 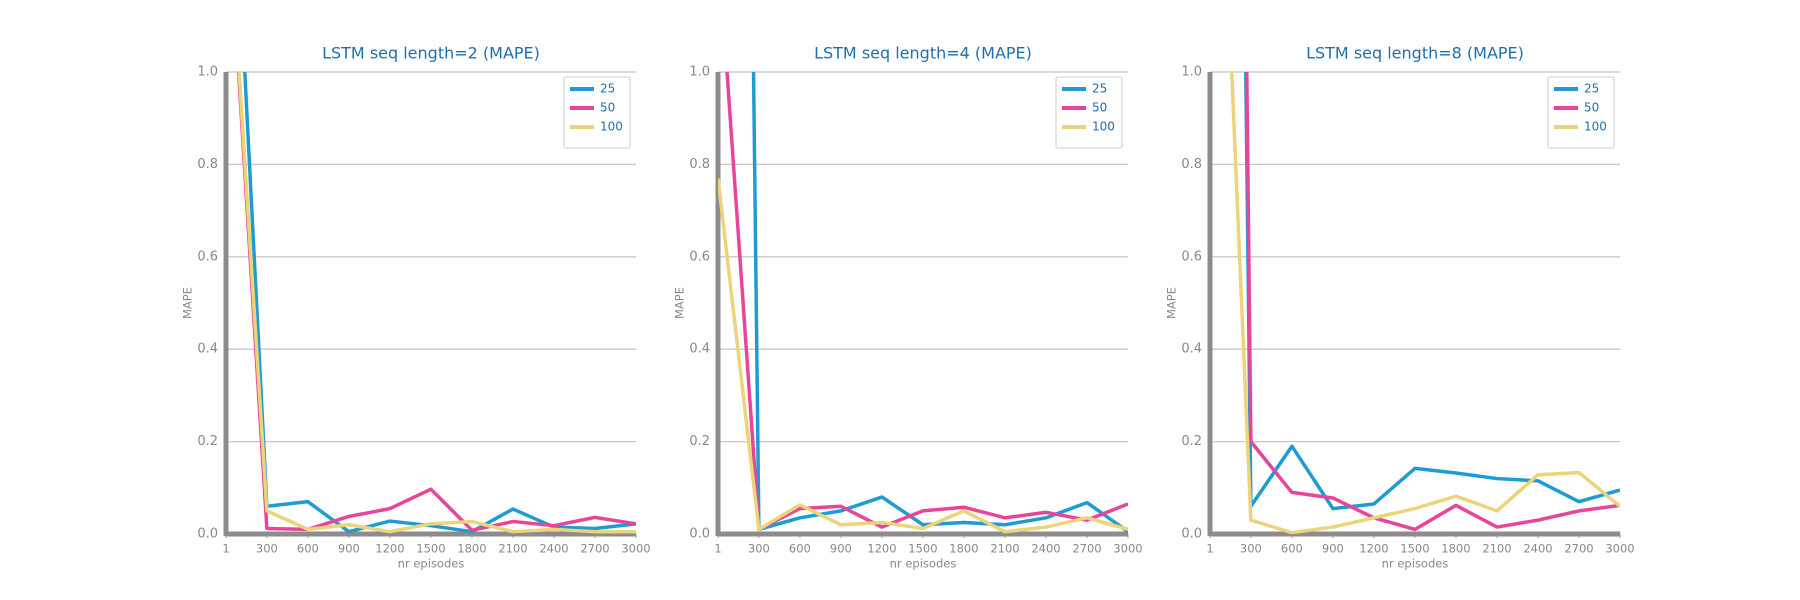 What do you see at coordinates (923, 53) in the screenshot?
I see `chart-title: LSTM seq length=4 (MAPE)` at bounding box center [923, 53].